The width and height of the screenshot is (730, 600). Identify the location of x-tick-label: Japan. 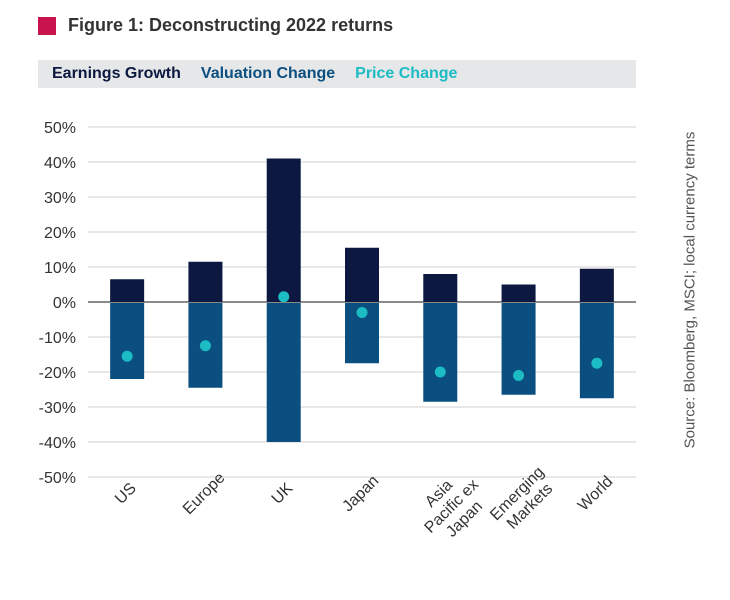
(360, 493).